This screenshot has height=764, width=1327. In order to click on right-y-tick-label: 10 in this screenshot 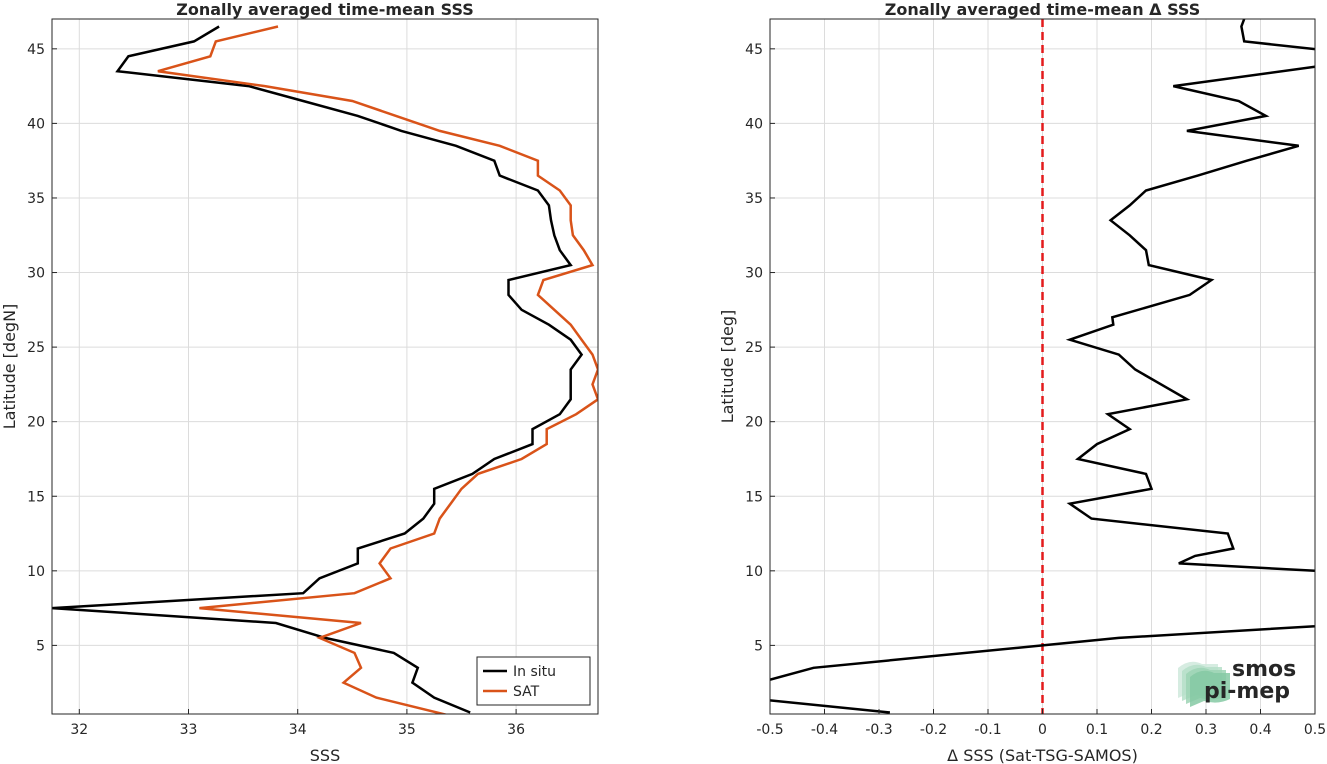, I will do `click(754, 572)`.